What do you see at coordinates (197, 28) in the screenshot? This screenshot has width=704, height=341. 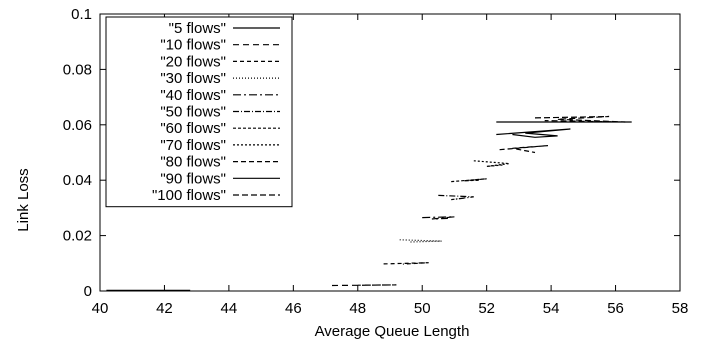 I see `legend-label: "5 flows"` at bounding box center [197, 28].